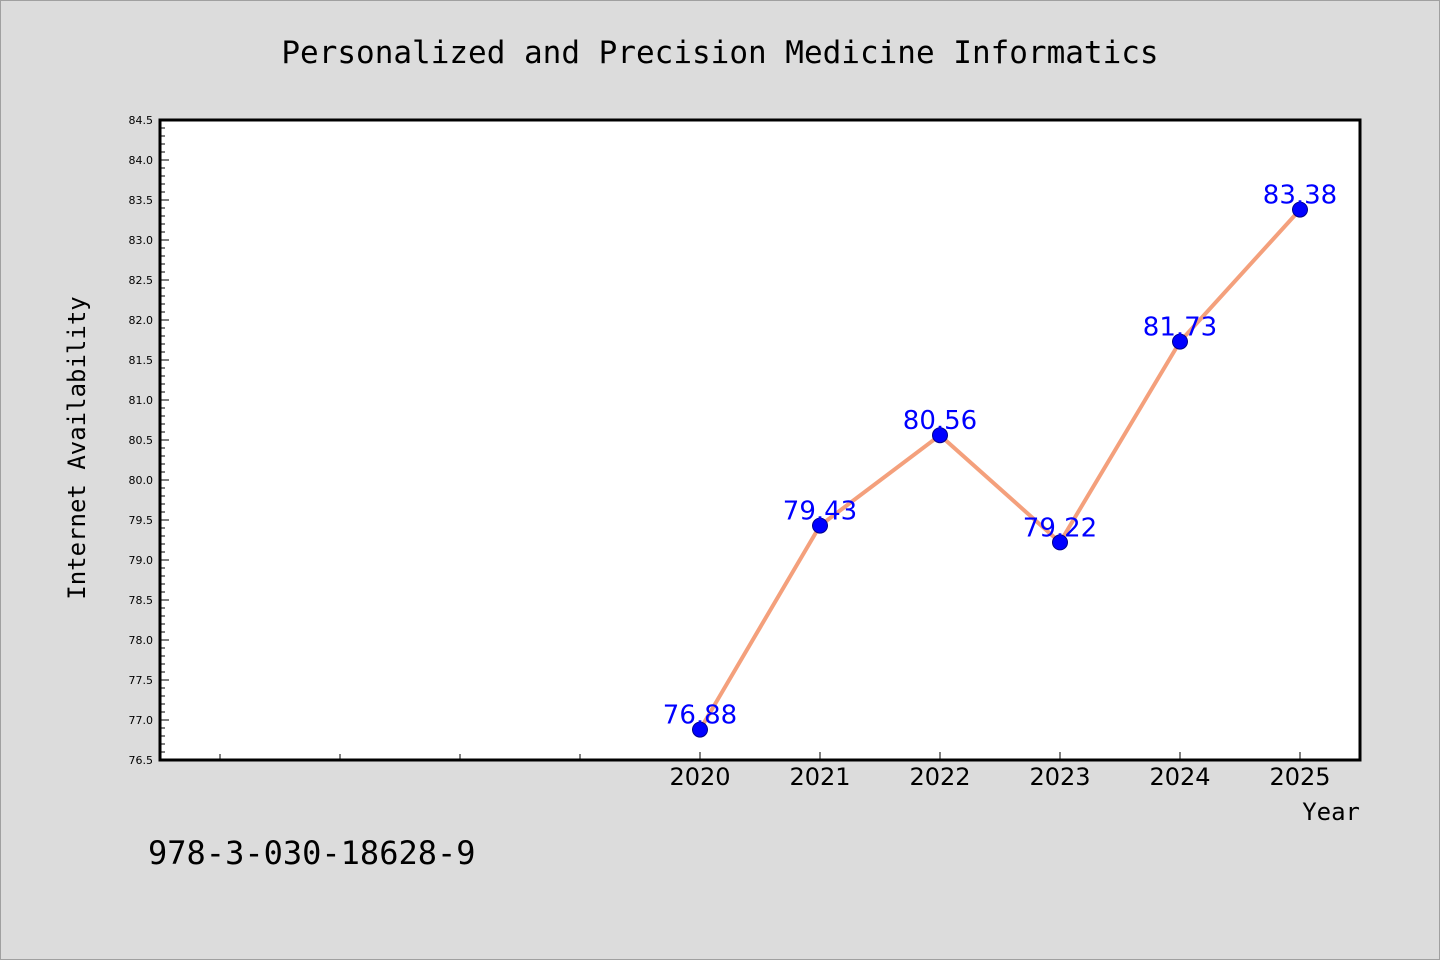 The image size is (1440, 960). Describe the element at coordinates (819, 777) in the screenshot. I see `x-tick-label: 2021` at that location.